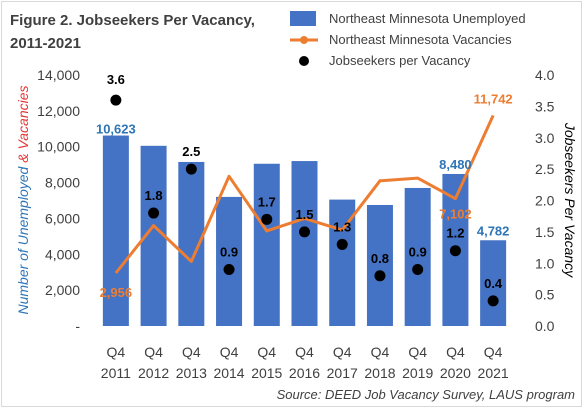 The image size is (585, 410). What do you see at coordinates (228, 373) in the screenshot?
I see `x-tick-year: 2014` at bounding box center [228, 373].